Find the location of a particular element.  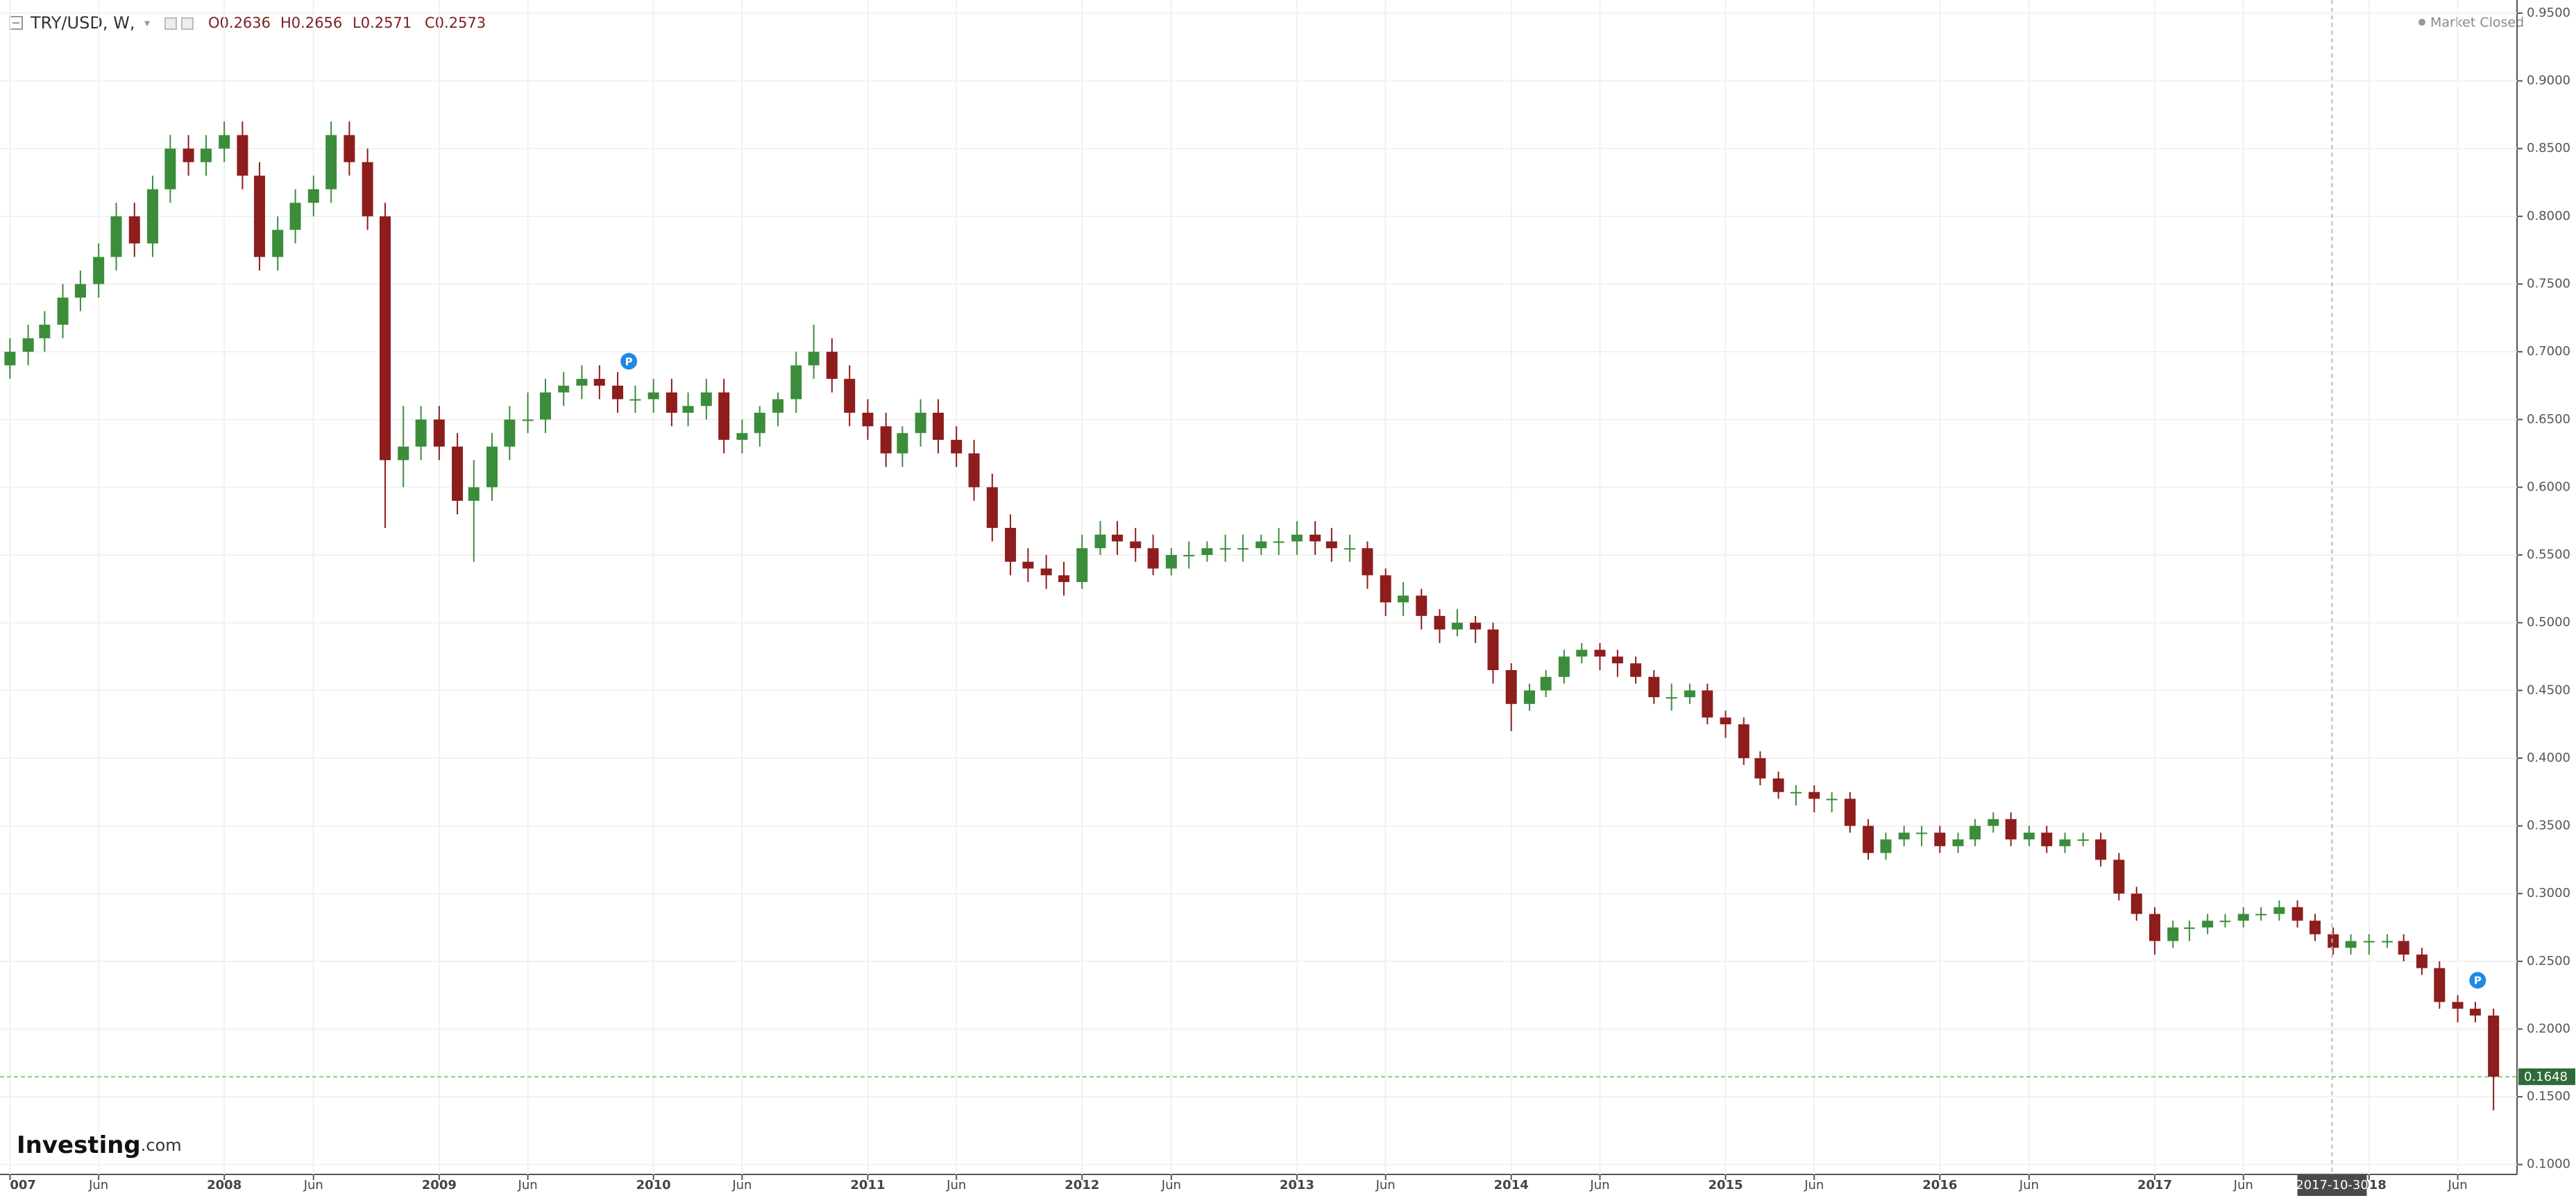

crosshair-label: 2017-10-30 is located at coordinates (2332, 1185).